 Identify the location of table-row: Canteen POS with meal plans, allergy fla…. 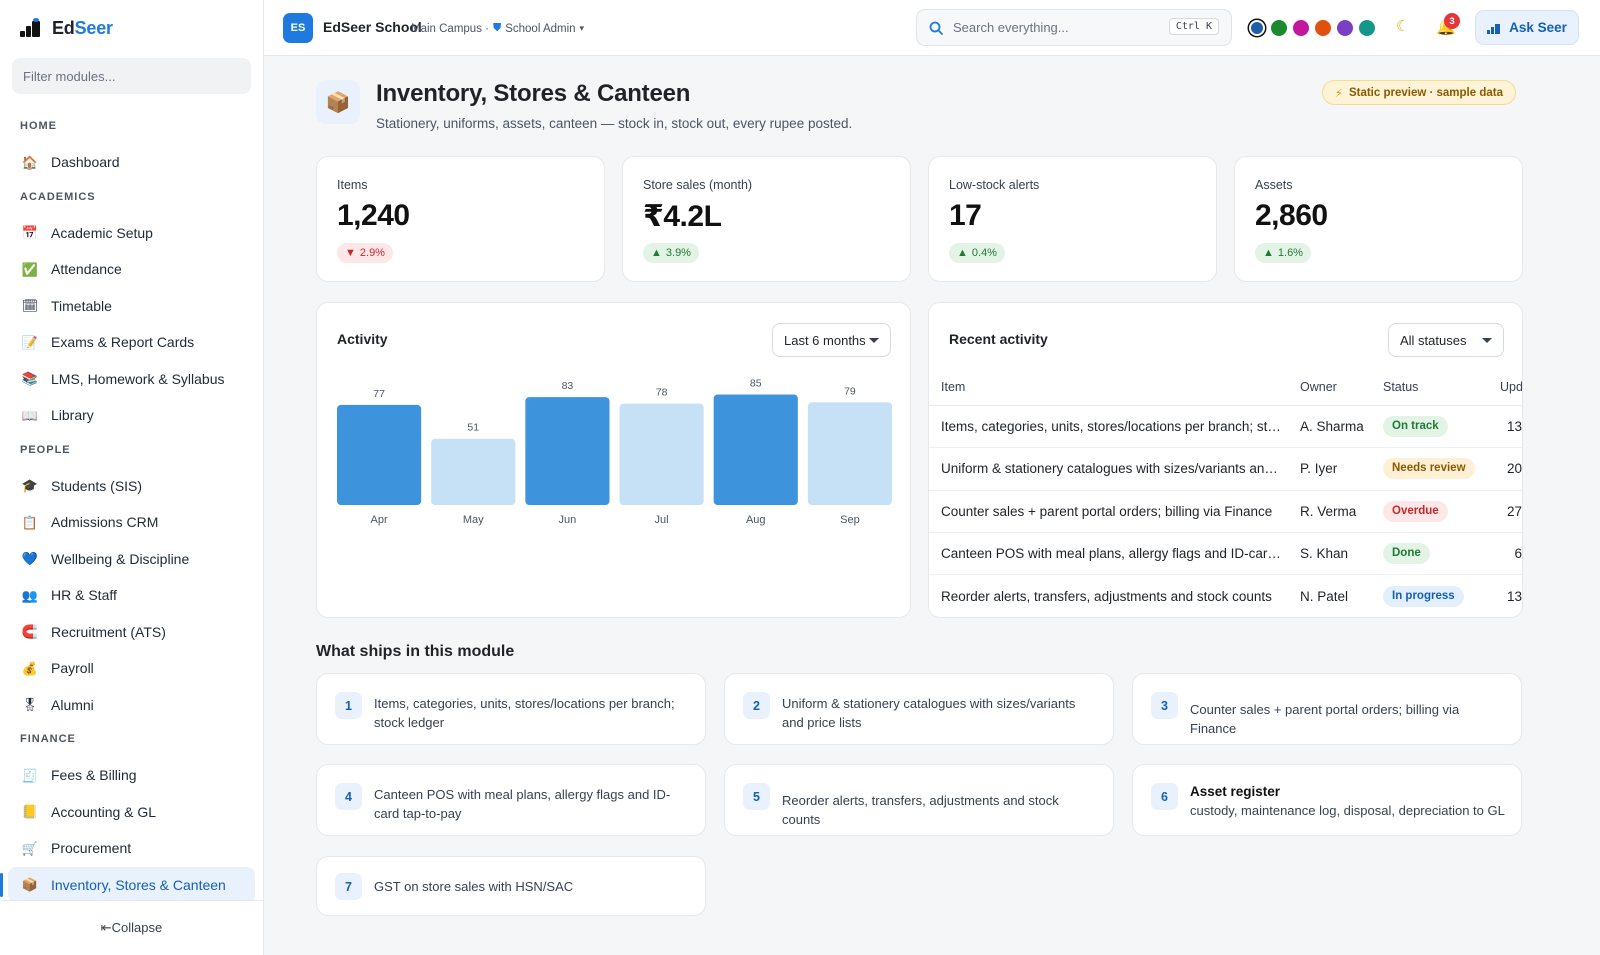
(1225, 554).